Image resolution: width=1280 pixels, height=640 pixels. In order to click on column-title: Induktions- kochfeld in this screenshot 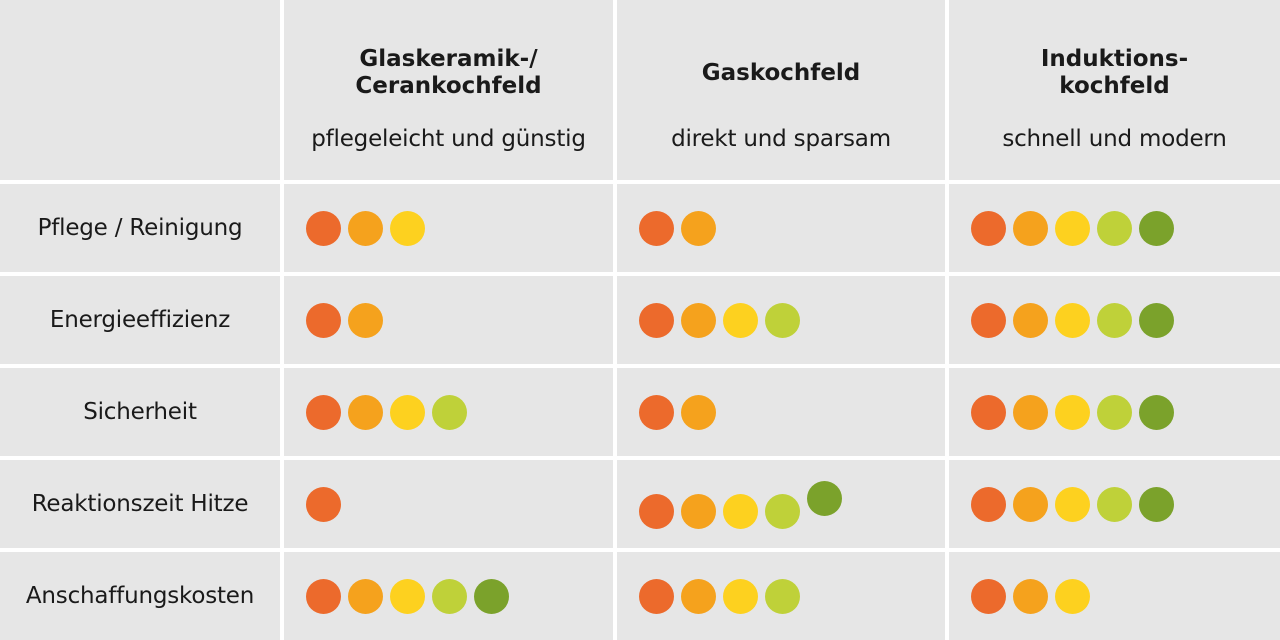, I will do `click(1114, 72)`.